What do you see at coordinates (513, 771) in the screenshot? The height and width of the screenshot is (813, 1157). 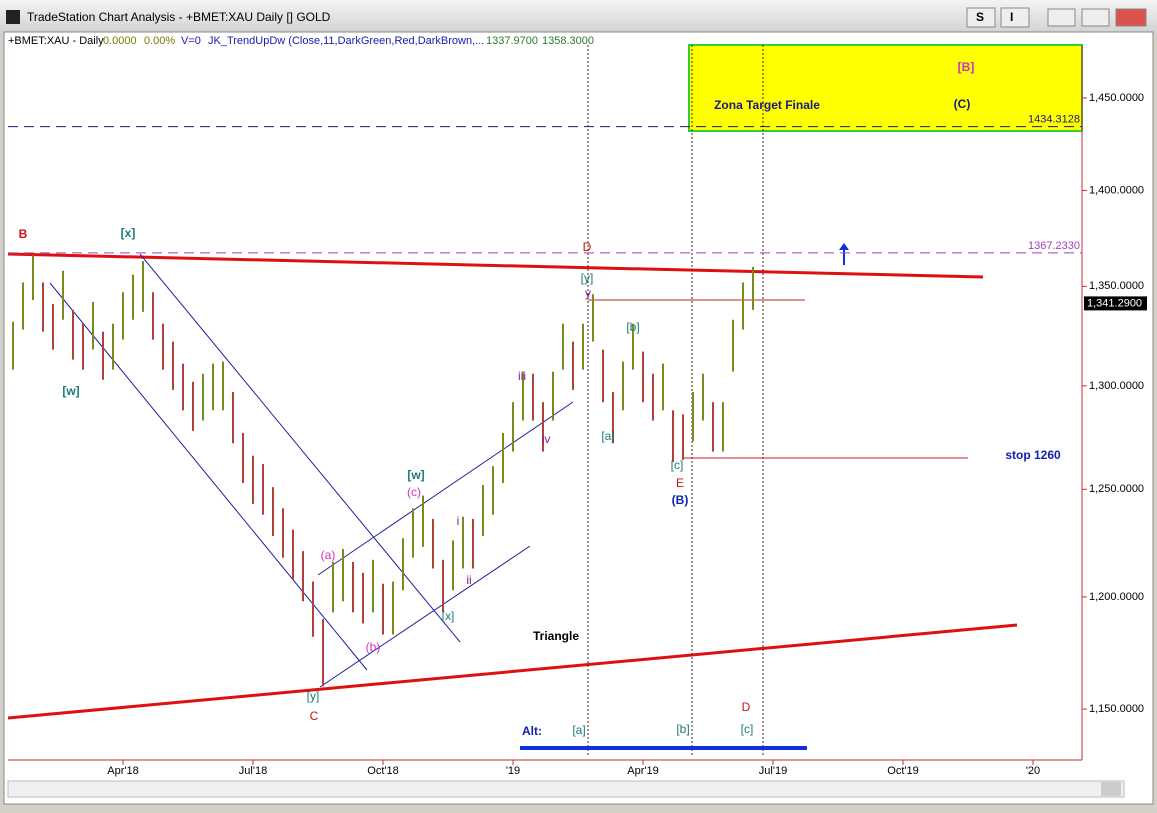 I see `x-tick-label: '19` at bounding box center [513, 771].